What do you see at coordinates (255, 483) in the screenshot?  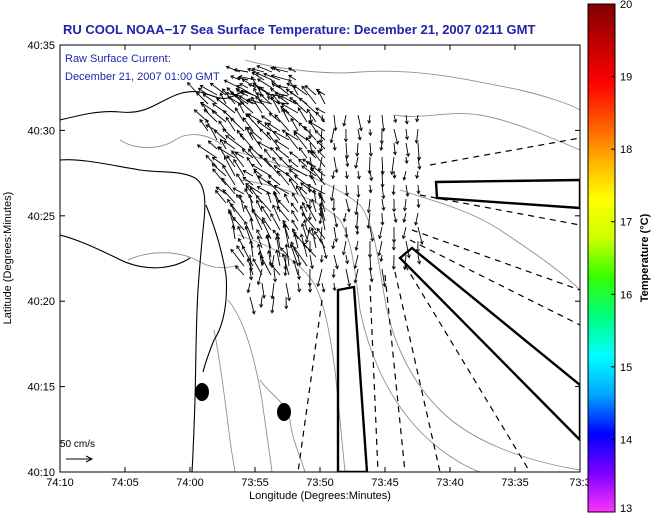 I see `x-tick-label: 73:55` at bounding box center [255, 483].